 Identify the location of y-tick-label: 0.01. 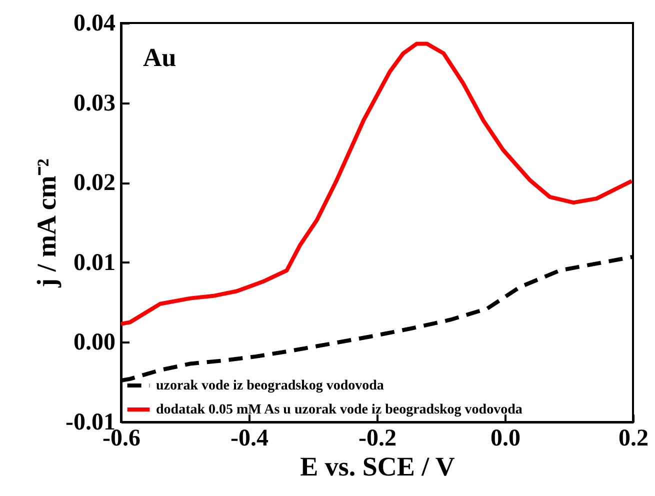
(95, 263).